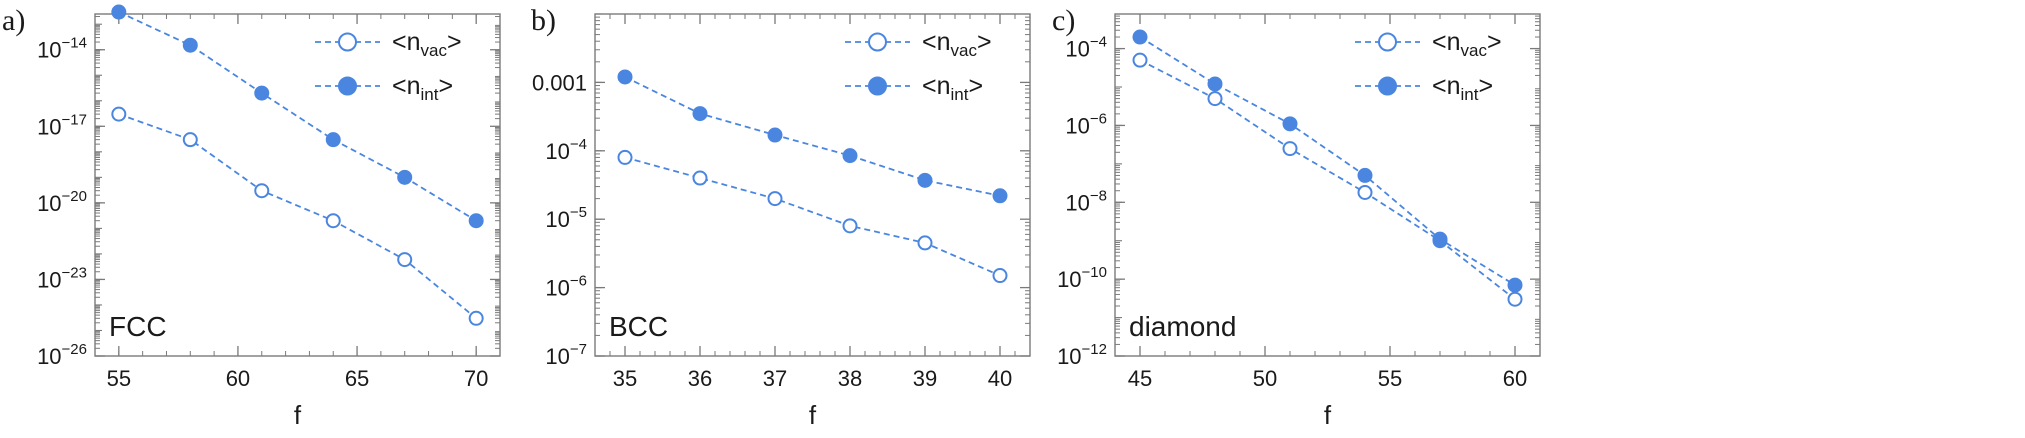 This screenshot has height=438, width=2025. What do you see at coordinates (1265, 378) in the screenshot?
I see `x-tick-label: 50` at bounding box center [1265, 378].